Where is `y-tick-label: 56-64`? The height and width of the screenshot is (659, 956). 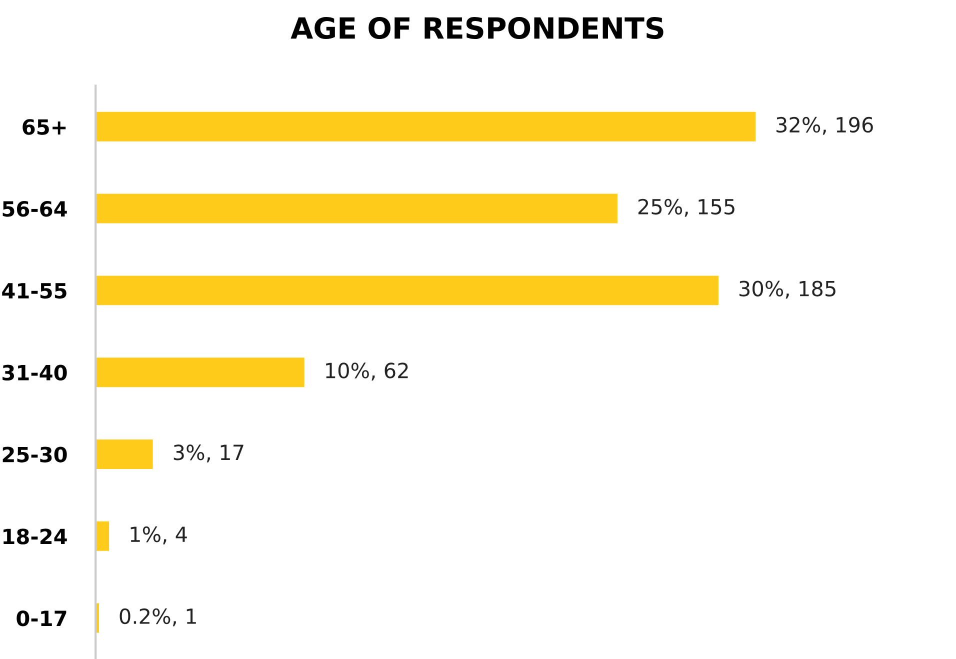
y-tick-label: 56-64 is located at coordinates (34, 209).